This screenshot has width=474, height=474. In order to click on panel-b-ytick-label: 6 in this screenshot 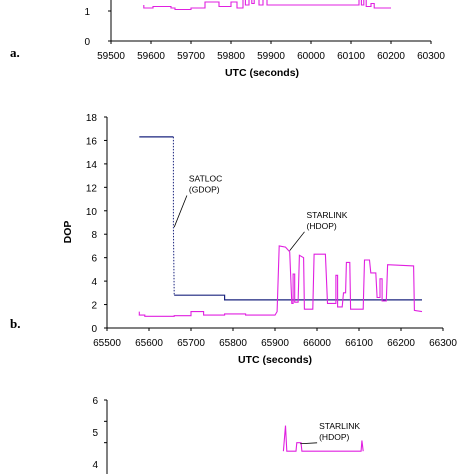, I will do `click(94, 259)`.